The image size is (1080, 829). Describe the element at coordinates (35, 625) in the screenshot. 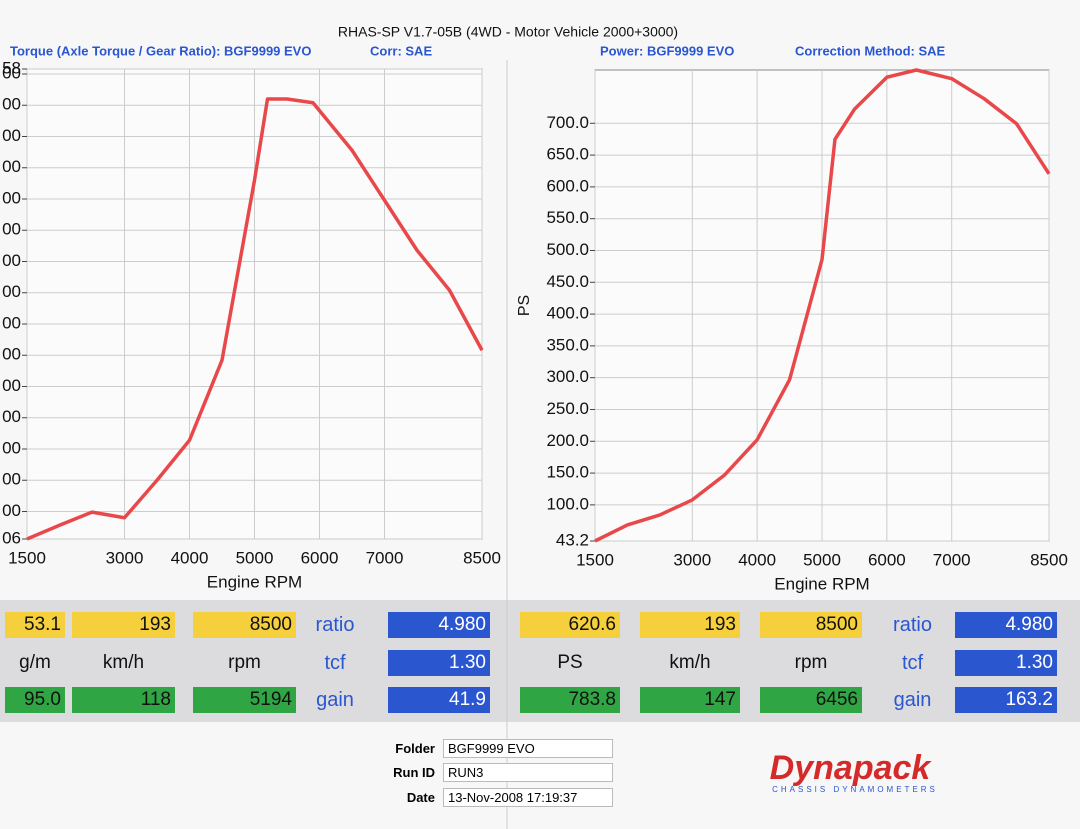

I see `readout-cell: 53.1` at that location.